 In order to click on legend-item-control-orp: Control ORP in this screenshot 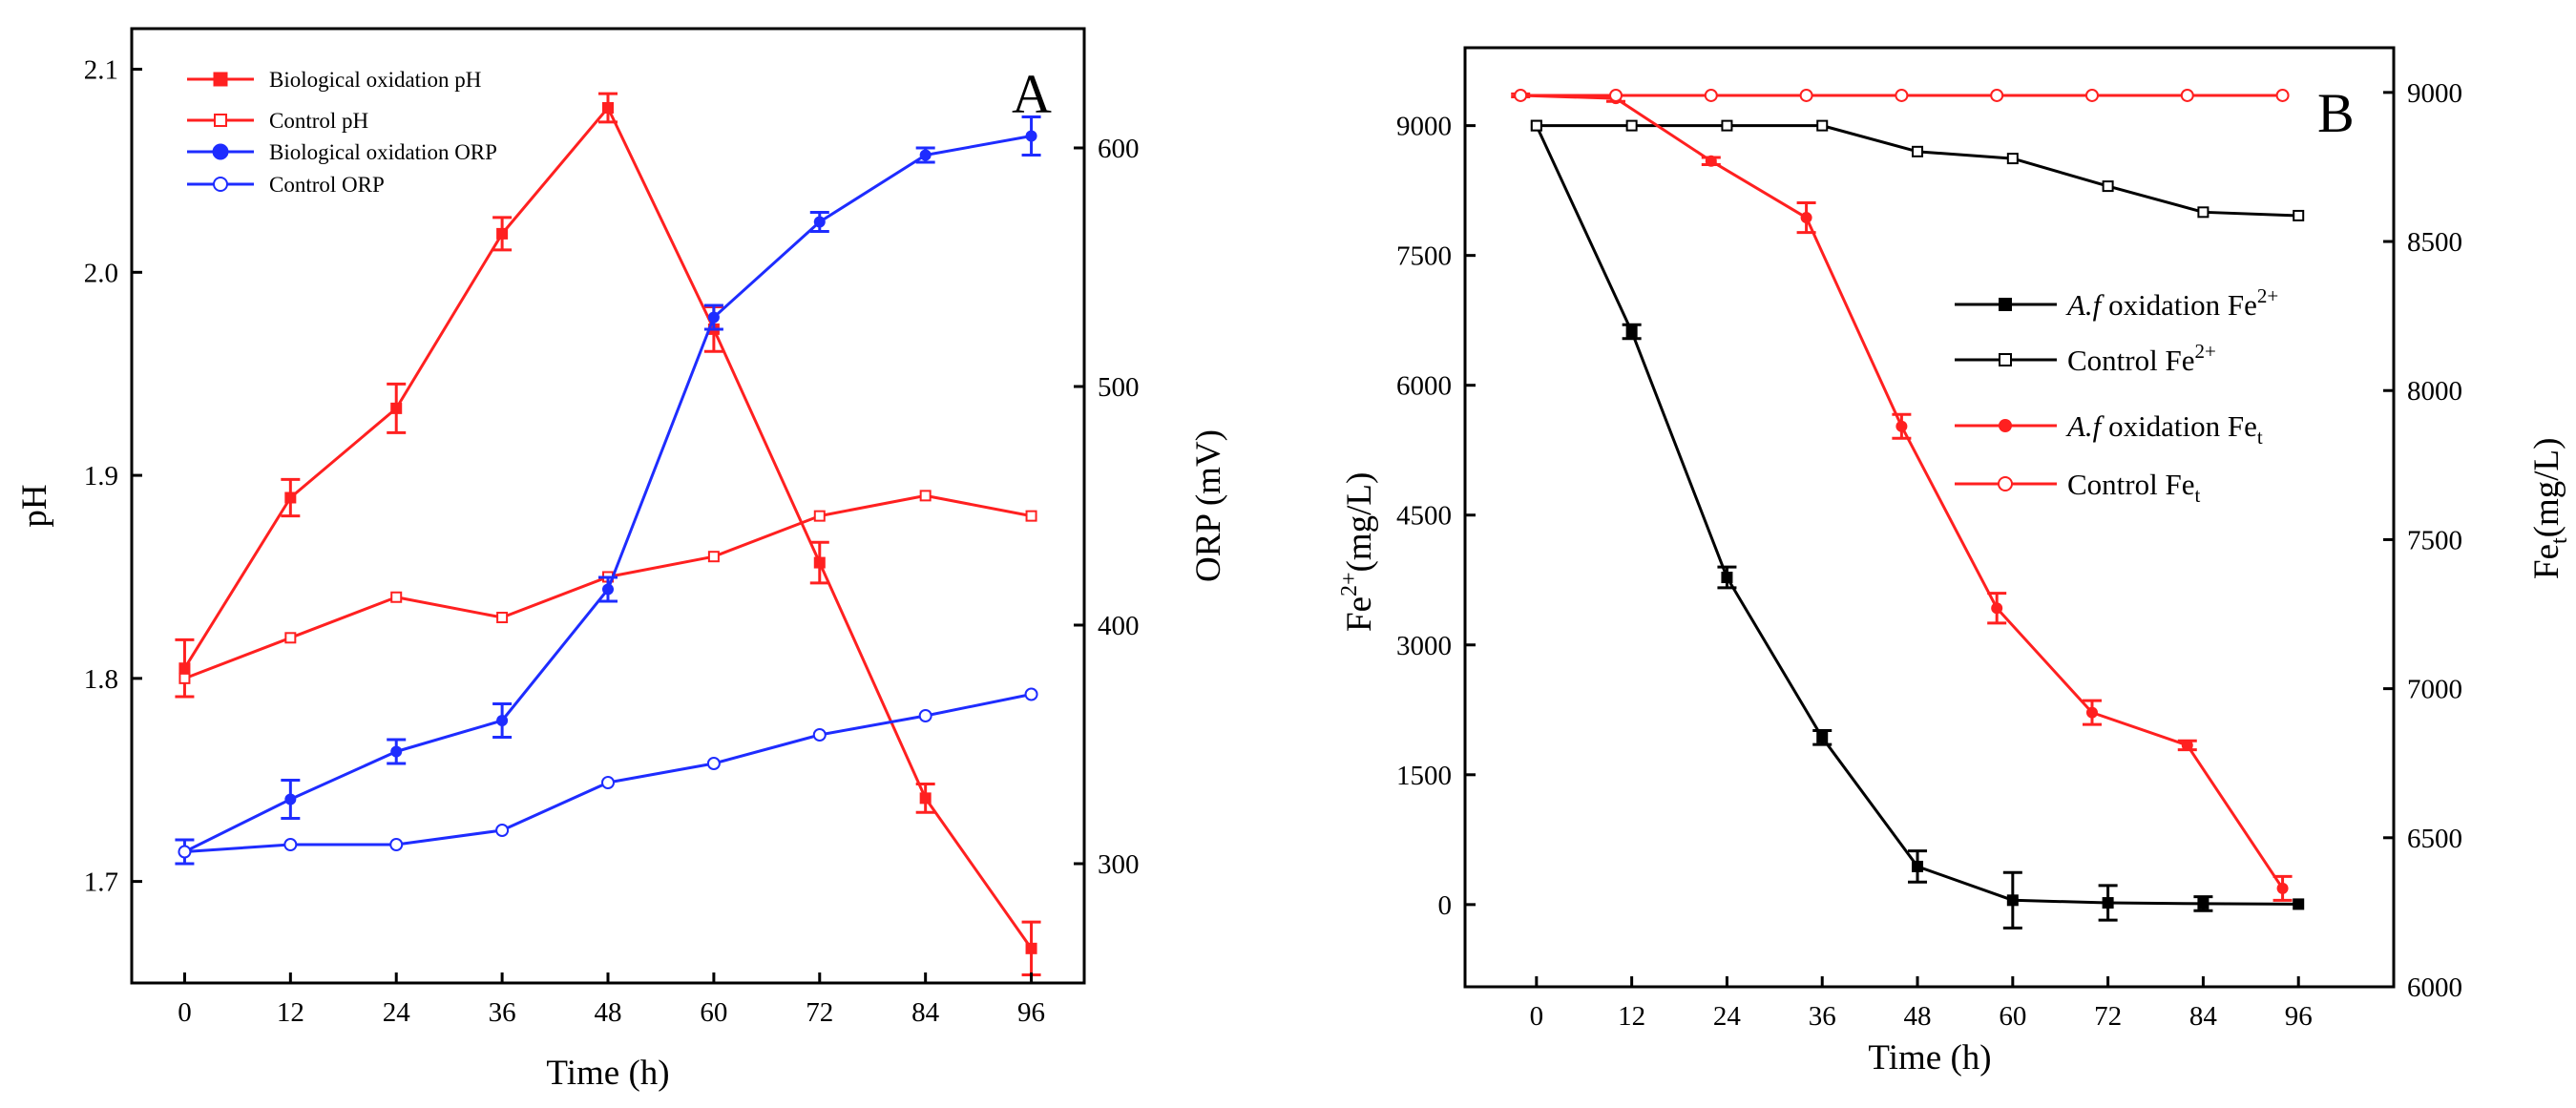, I will do `click(286, 185)`.